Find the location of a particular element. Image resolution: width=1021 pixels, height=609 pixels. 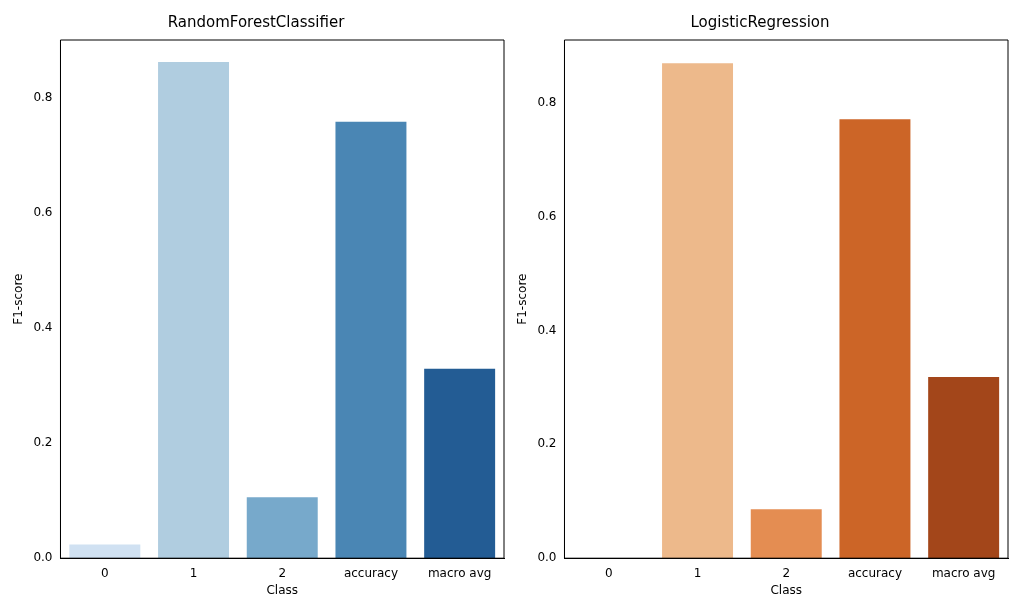

chart-title: RandomForestClassifier is located at coordinates (256, 21).